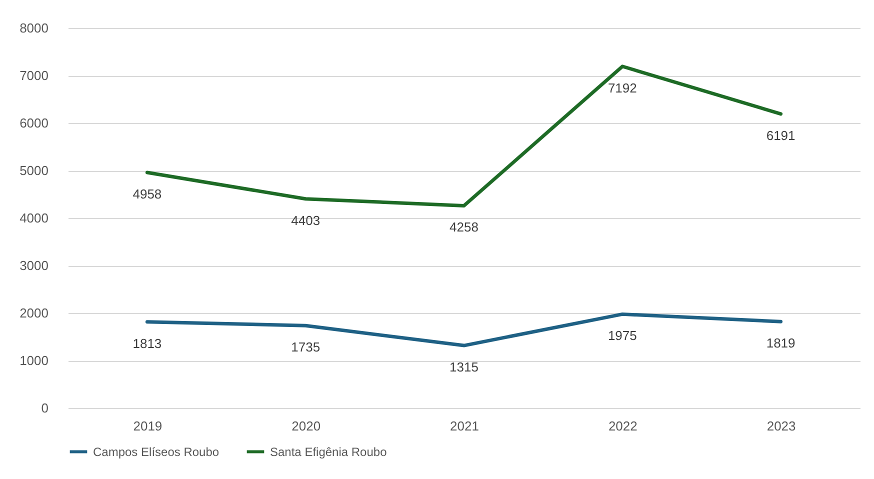 The width and height of the screenshot is (874, 479). Describe the element at coordinates (781, 343) in the screenshot. I see `data-label: 1819` at that location.